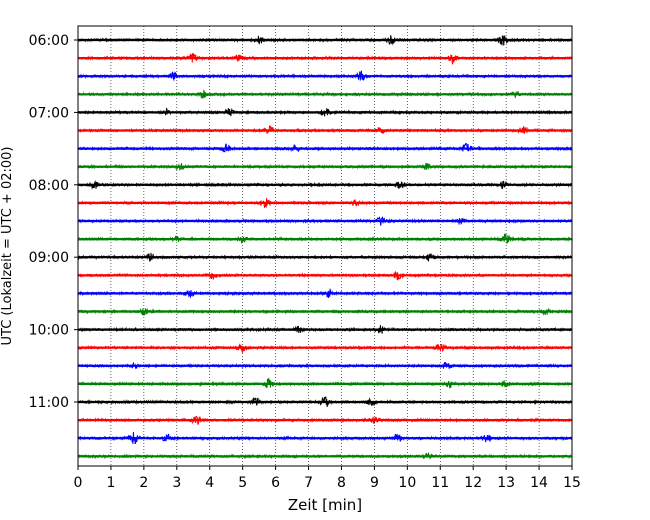 This screenshot has height=520, width=650. What do you see at coordinates (374, 483) in the screenshot?
I see `x-tick-label: 9` at bounding box center [374, 483].